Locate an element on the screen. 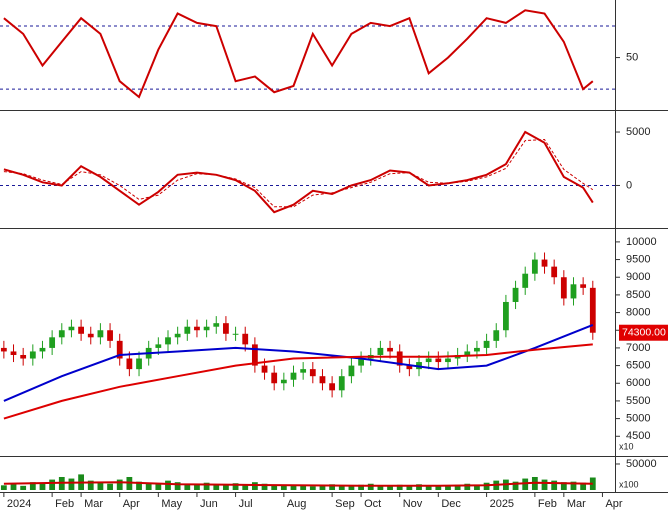  y-tick-label: 6500 is located at coordinates (638, 365).